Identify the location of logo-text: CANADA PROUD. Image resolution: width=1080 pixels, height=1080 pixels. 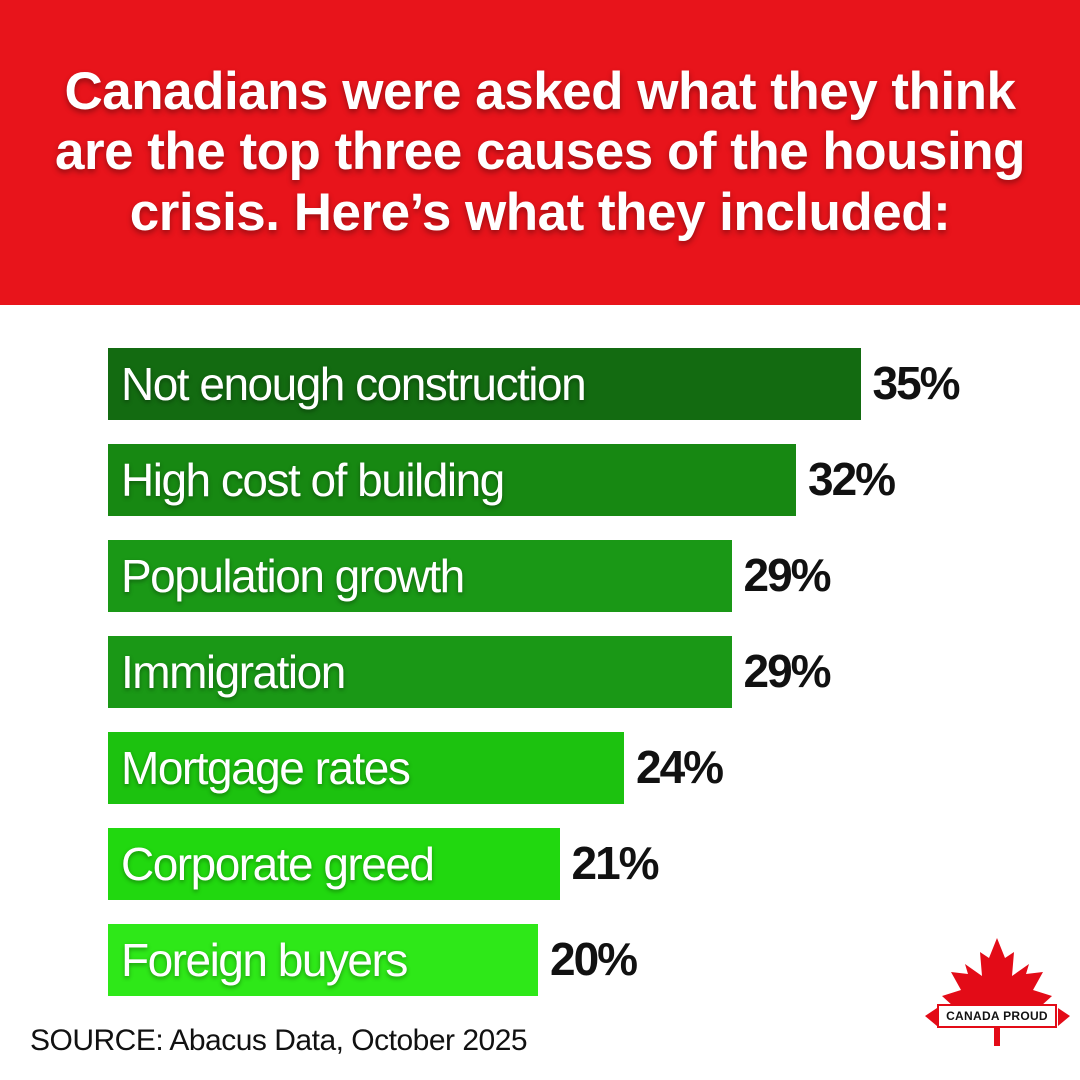
(997, 1016).